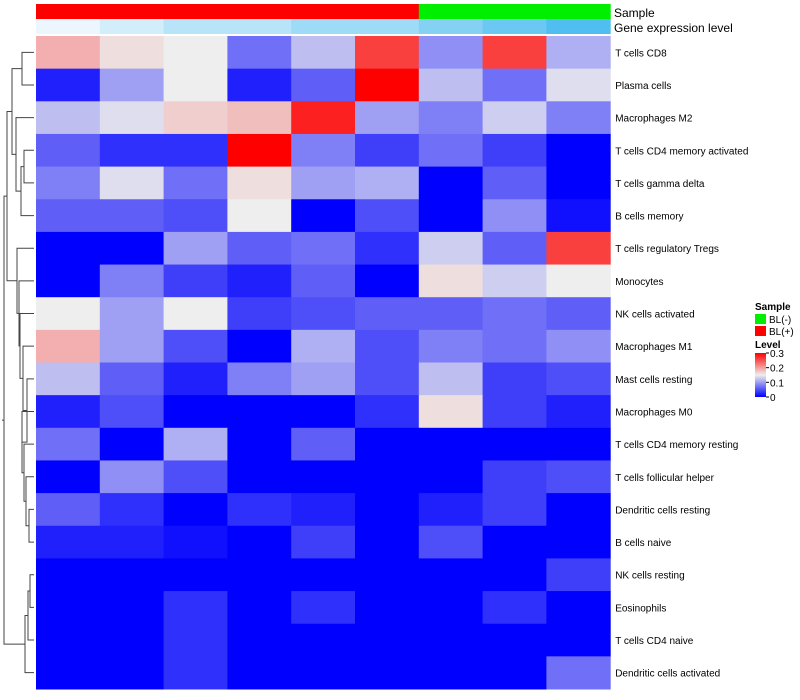 This screenshot has height=700, width=800. I want to click on gene-expression-annotation-label: Gene expression level, so click(673, 28).